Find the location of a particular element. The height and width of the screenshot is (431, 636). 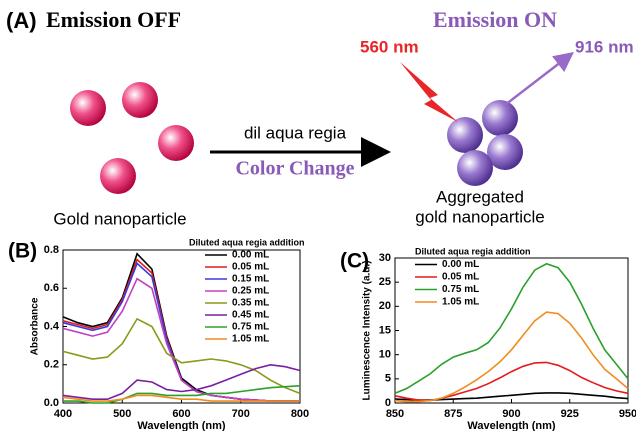

excitation-label: 560 nm is located at coordinates (389, 46).